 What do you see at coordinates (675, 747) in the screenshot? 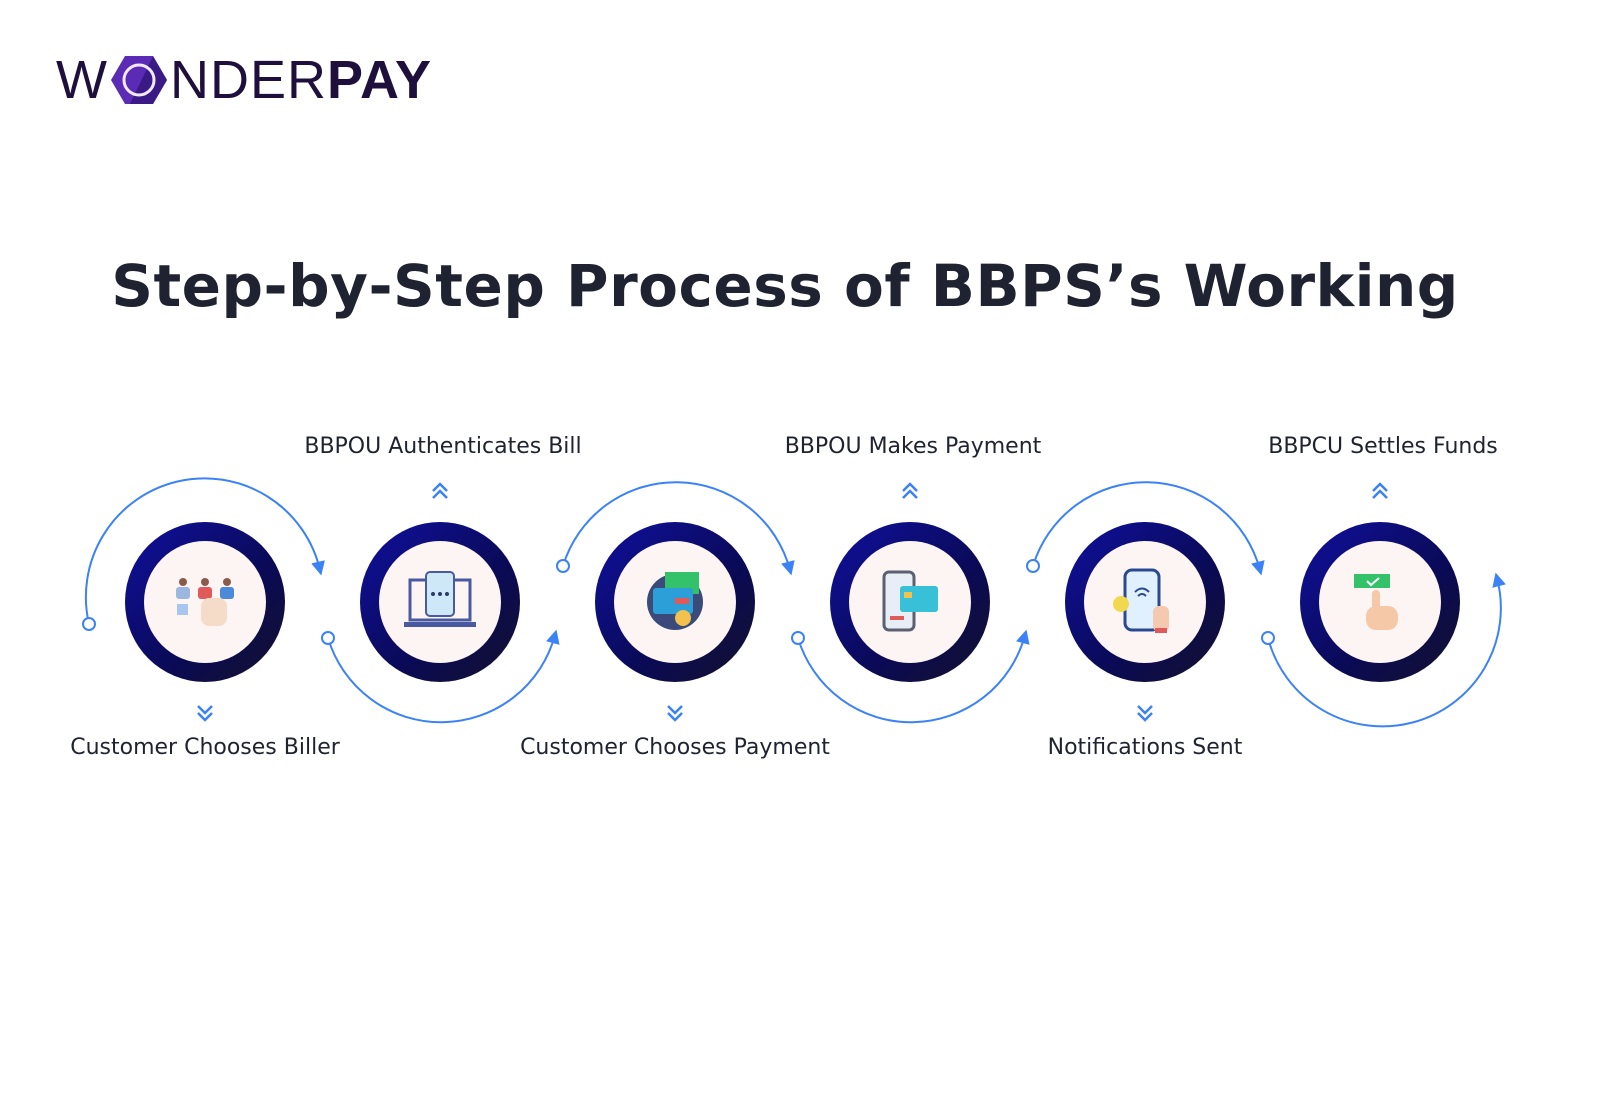
I see `step-label: Customer Chooses Payment` at bounding box center [675, 747].